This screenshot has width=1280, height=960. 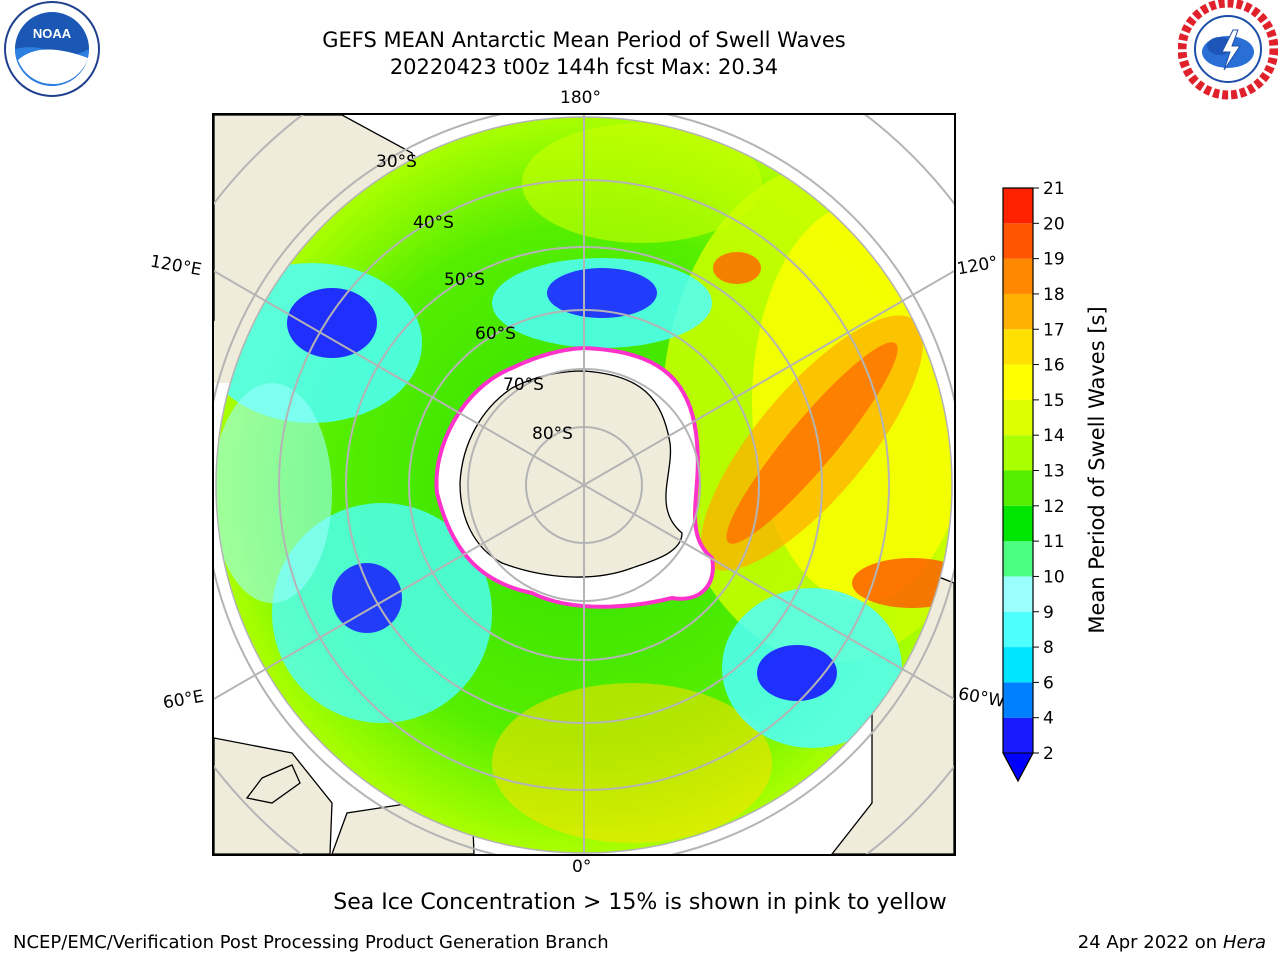 I want to click on colorbar-tick-label: 21, so click(x=1054, y=189).